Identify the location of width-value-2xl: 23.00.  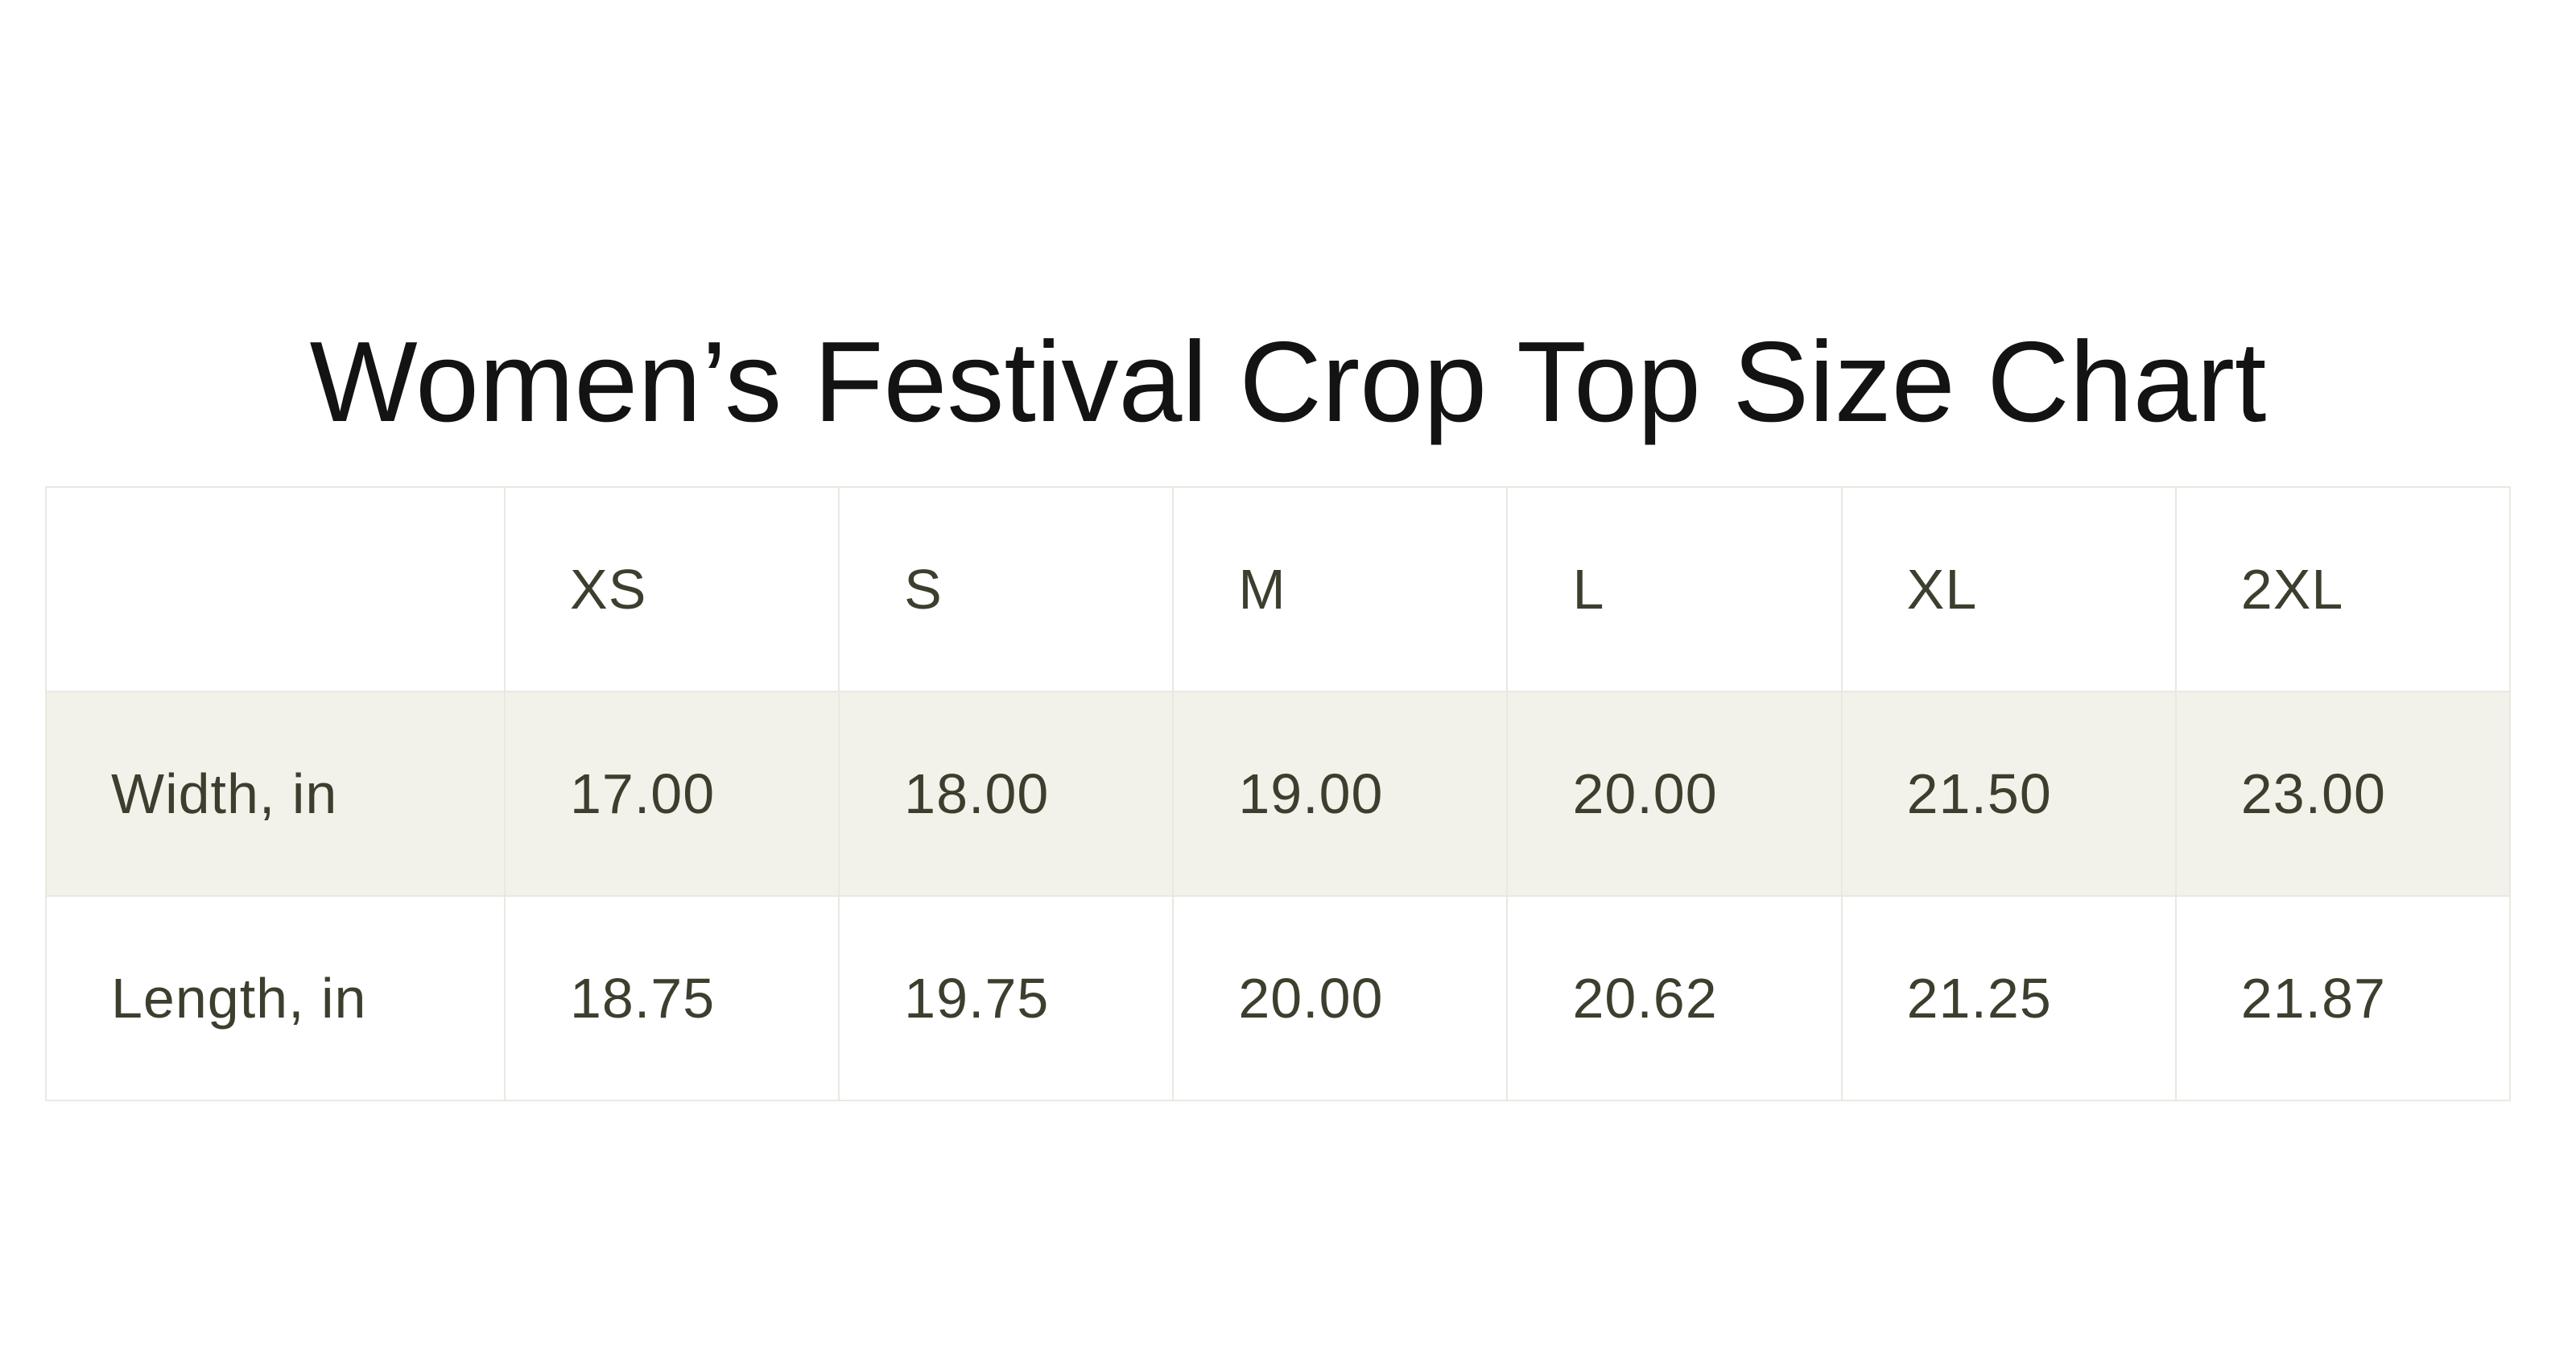
(2343, 794).